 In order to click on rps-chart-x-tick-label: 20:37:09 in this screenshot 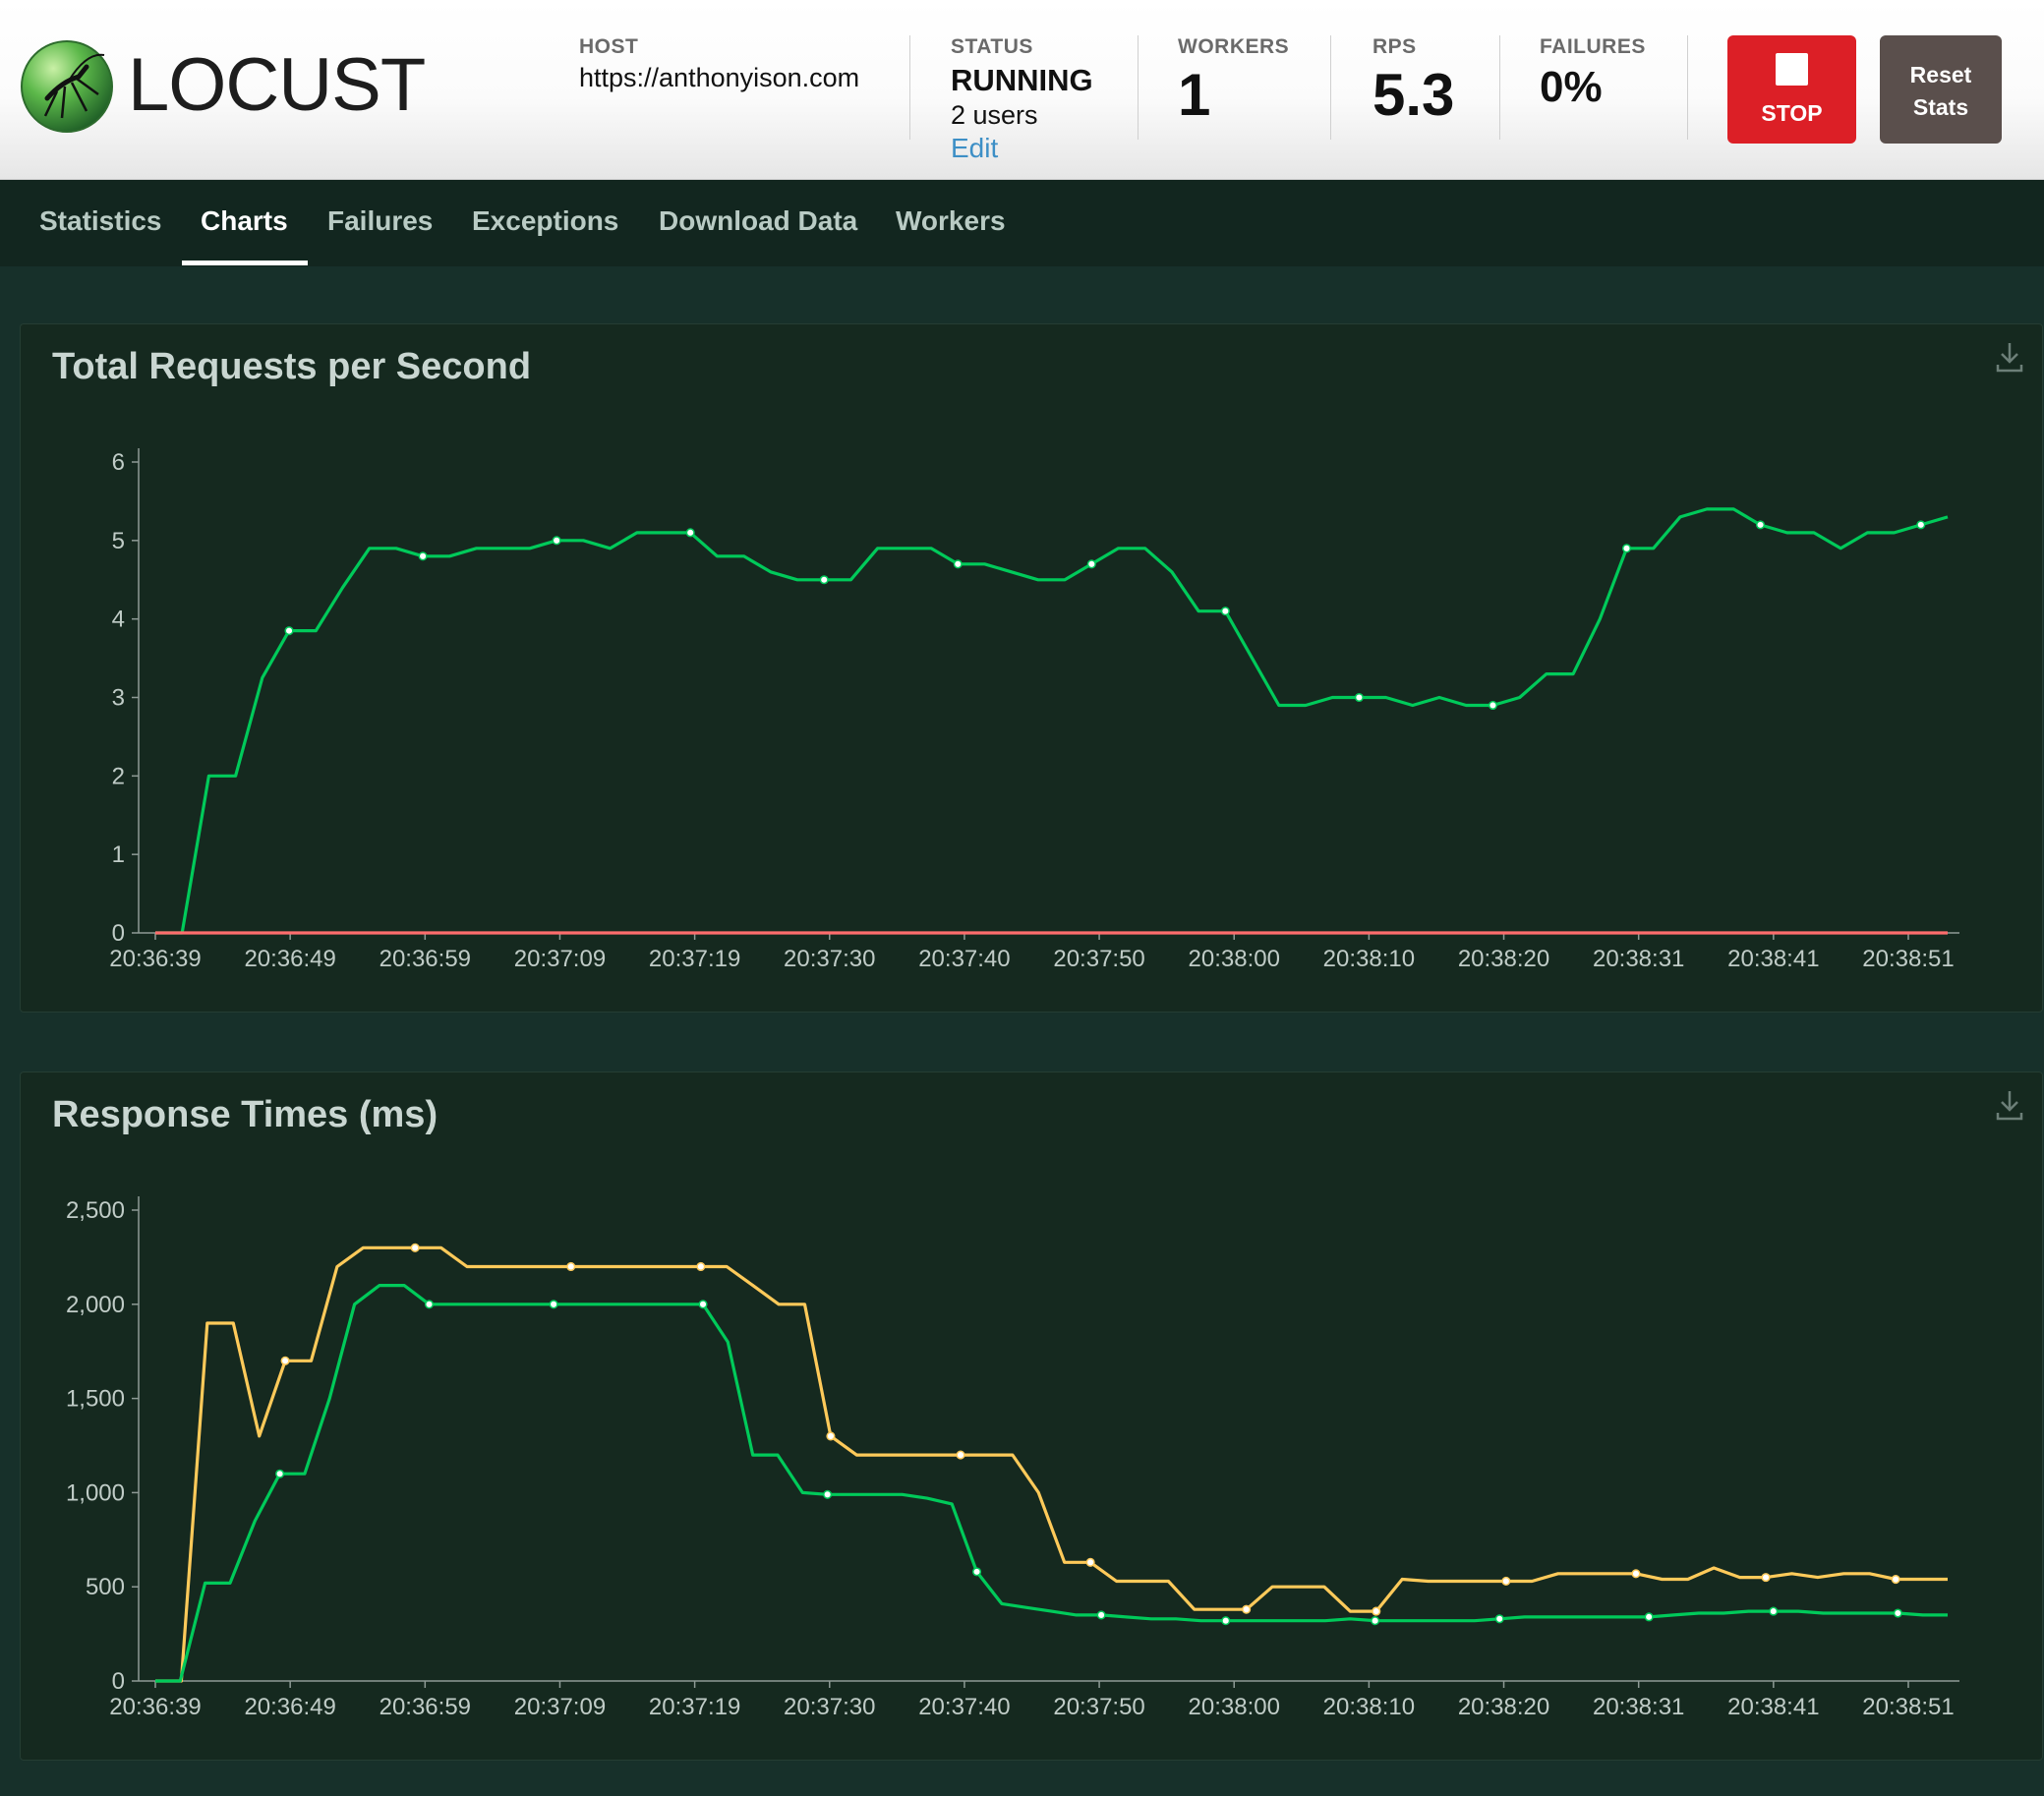, I will do `click(560, 959)`.